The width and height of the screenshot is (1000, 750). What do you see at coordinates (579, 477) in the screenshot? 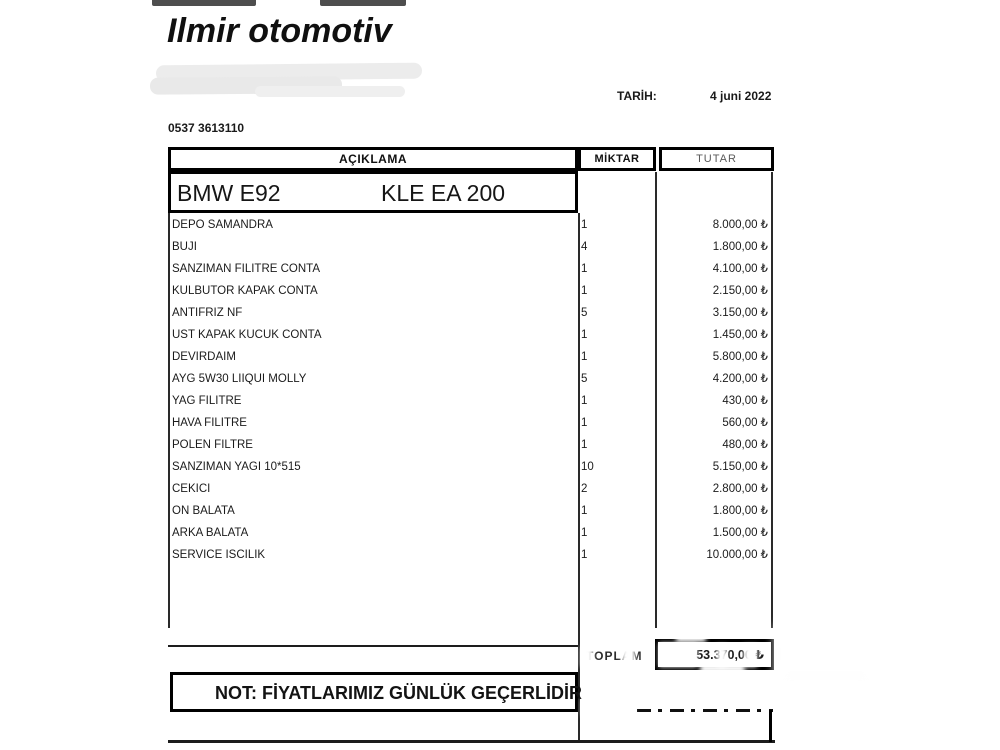
I see `table-divider-quantity` at bounding box center [579, 477].